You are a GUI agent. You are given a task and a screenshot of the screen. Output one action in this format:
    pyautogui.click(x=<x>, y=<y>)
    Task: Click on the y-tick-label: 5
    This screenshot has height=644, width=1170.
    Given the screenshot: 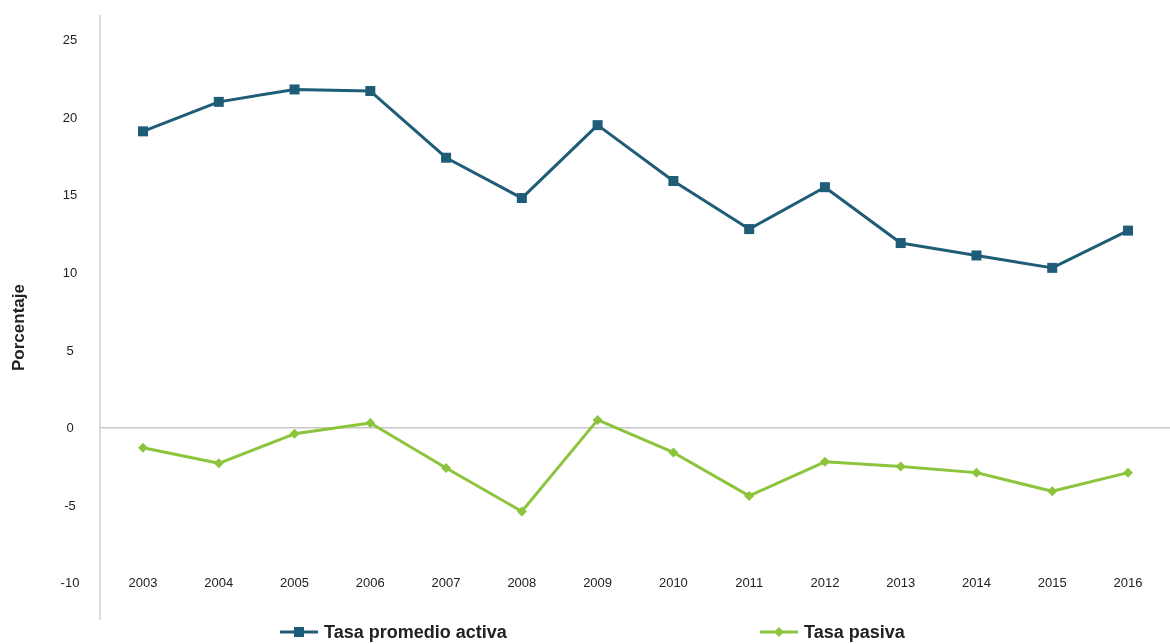 What is the action you would take?
    pyautogui.click(x=70, y=350)
    